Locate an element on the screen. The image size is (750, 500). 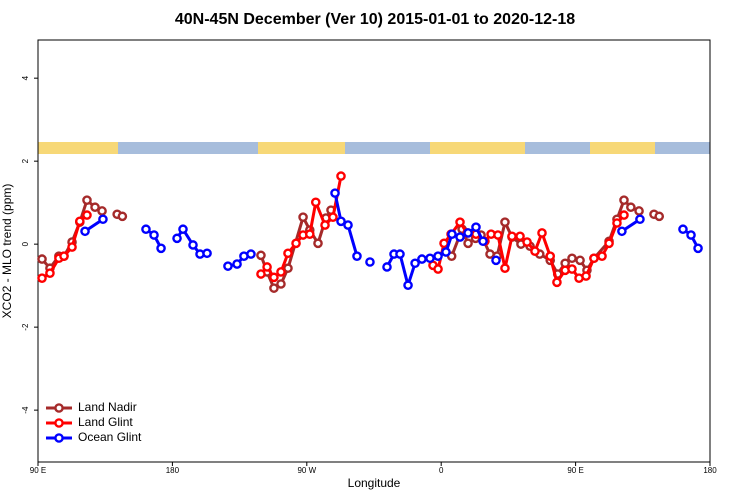
ocean-band is located at coordinates (374, 148).